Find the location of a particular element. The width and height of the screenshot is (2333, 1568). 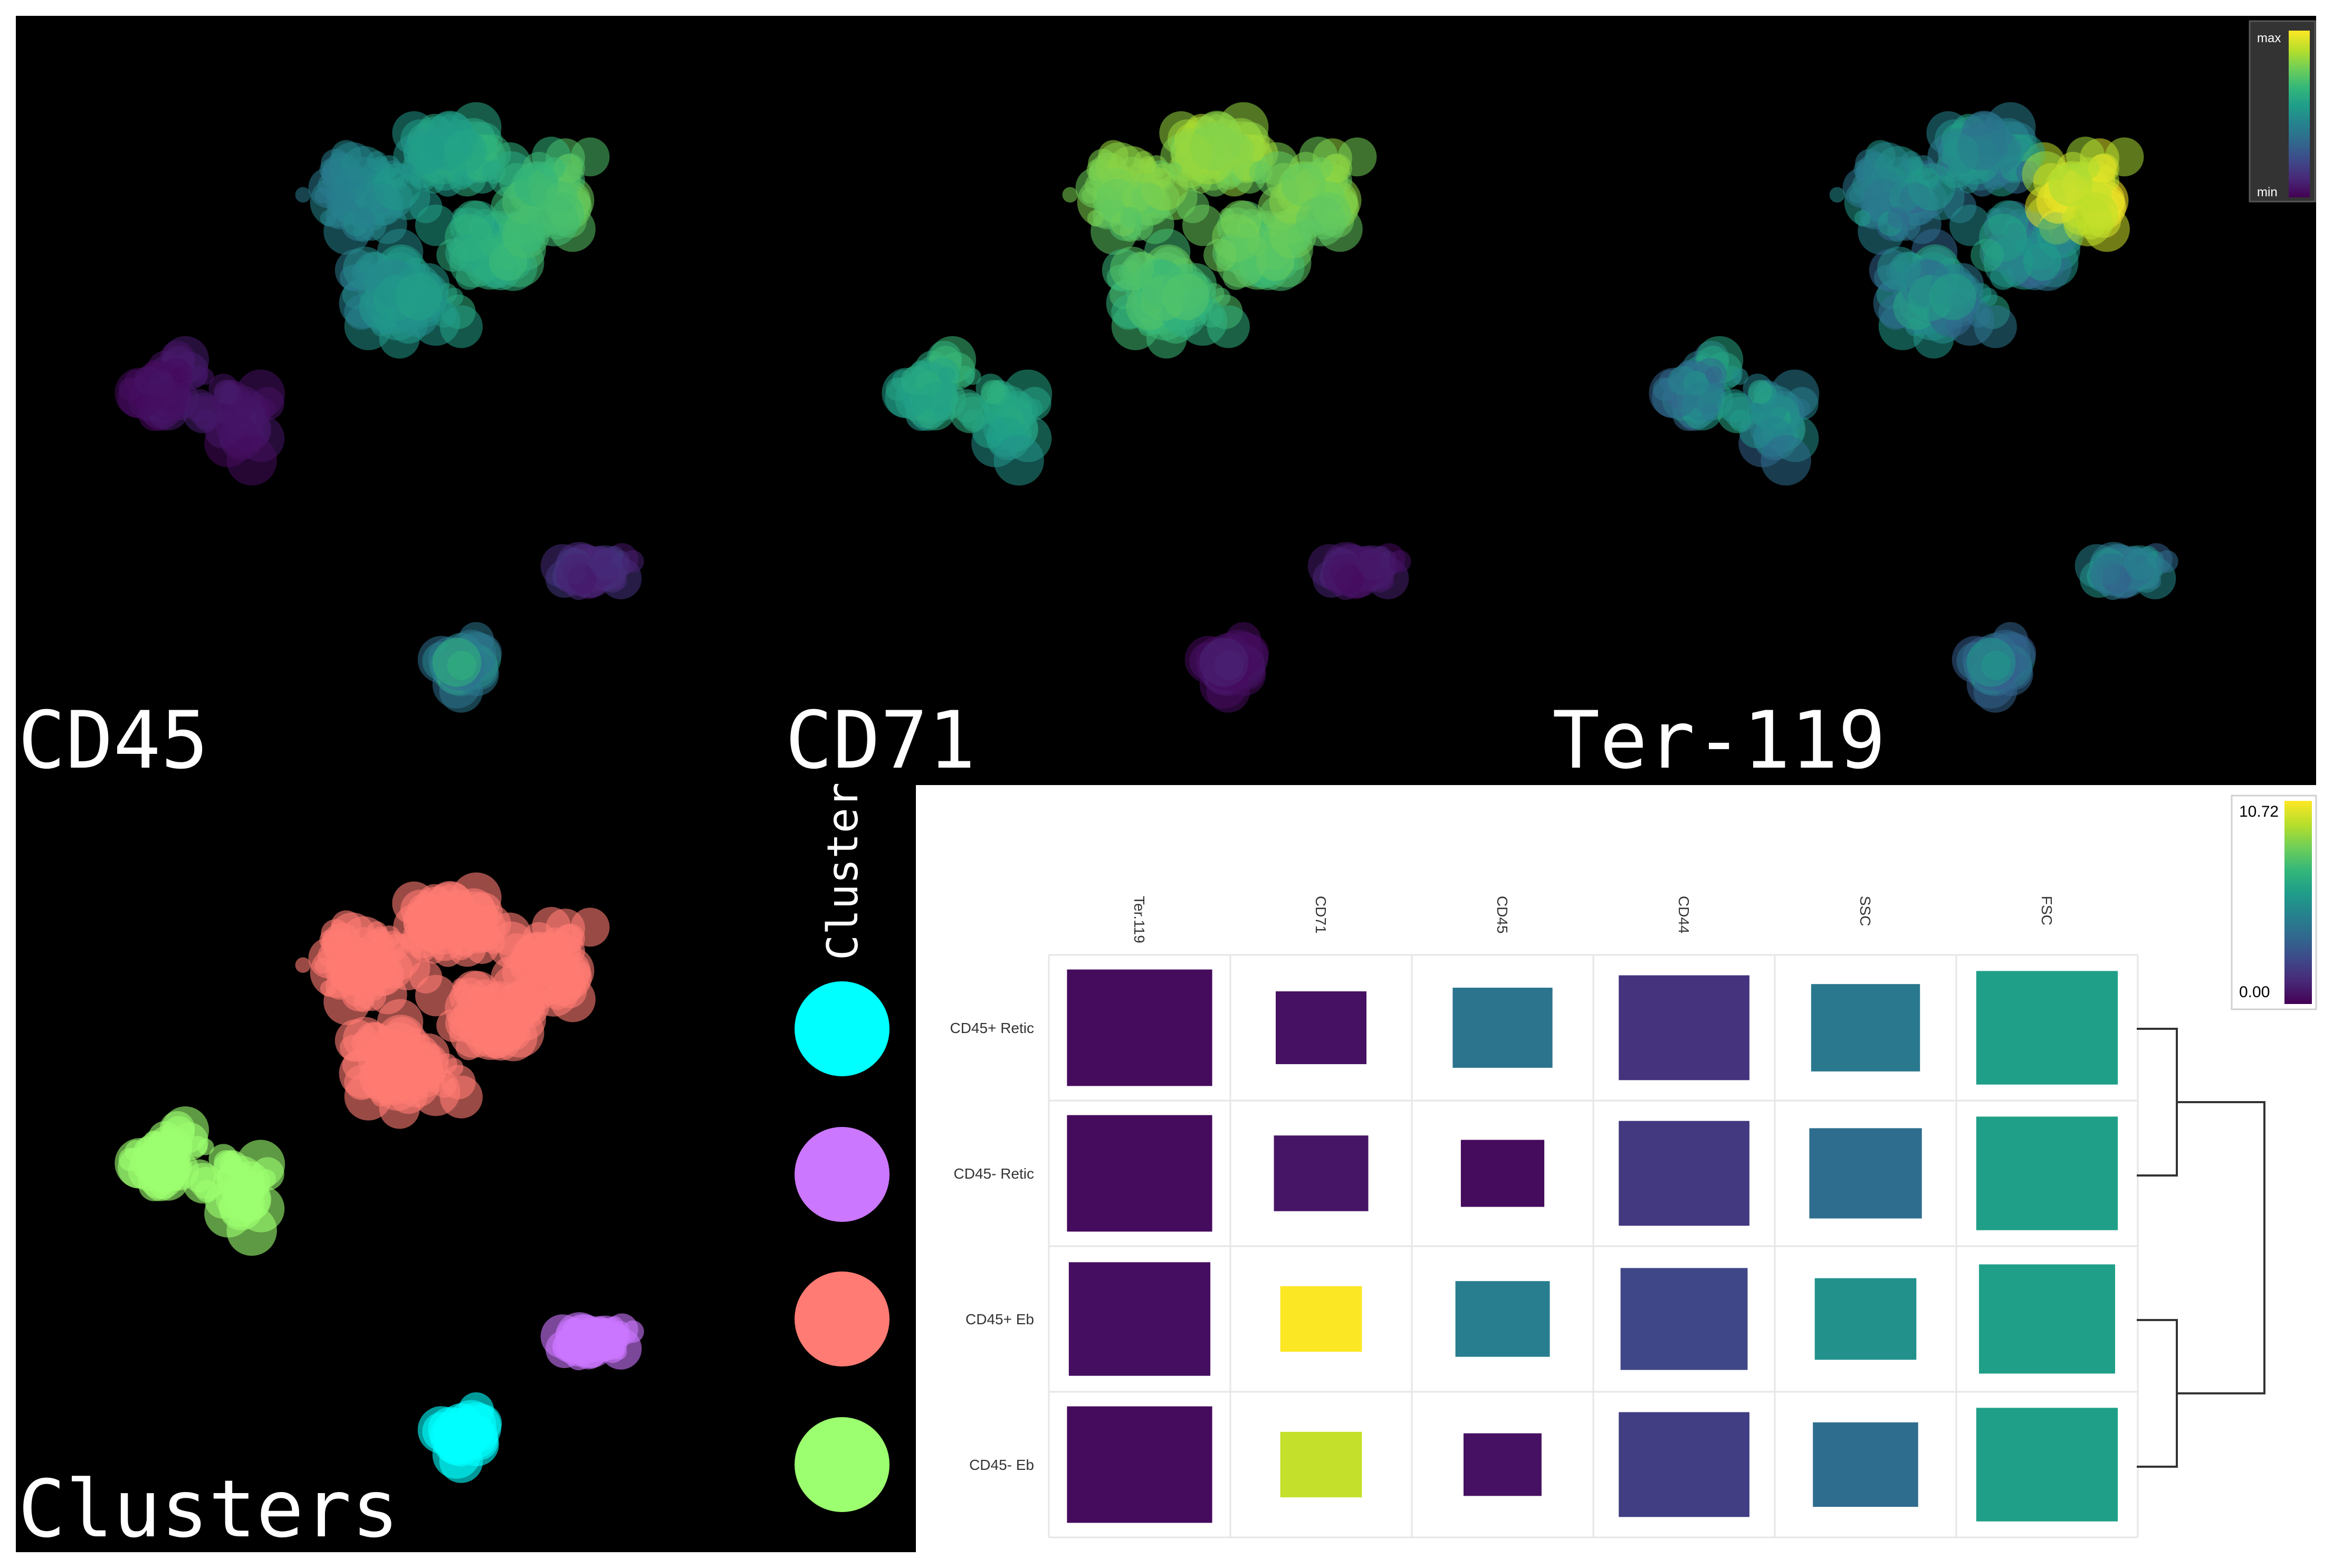

umap-colorbar: max min is located at coordinates (2282, 111).